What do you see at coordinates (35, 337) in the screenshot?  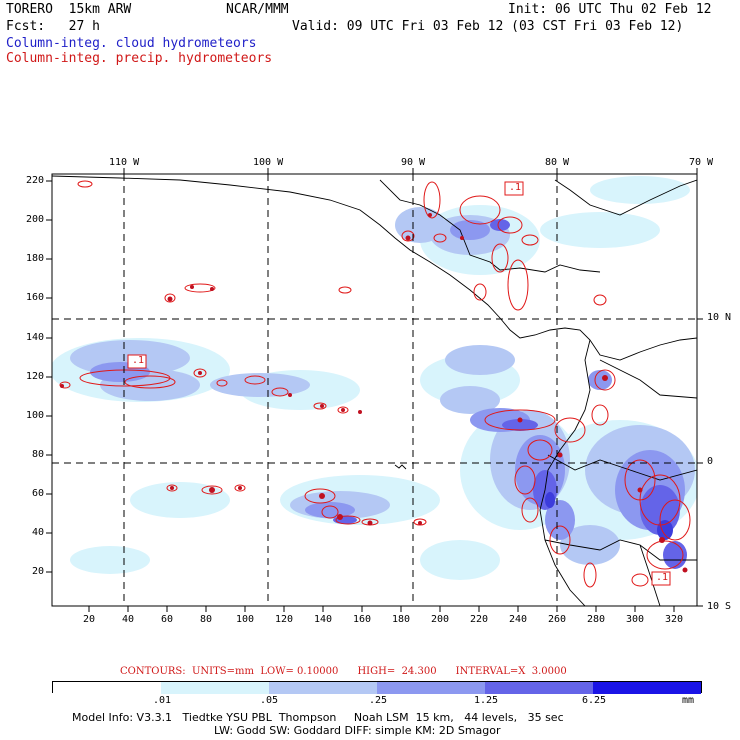 I see `grid-y-label: 140` at bounding box center [35, 337].